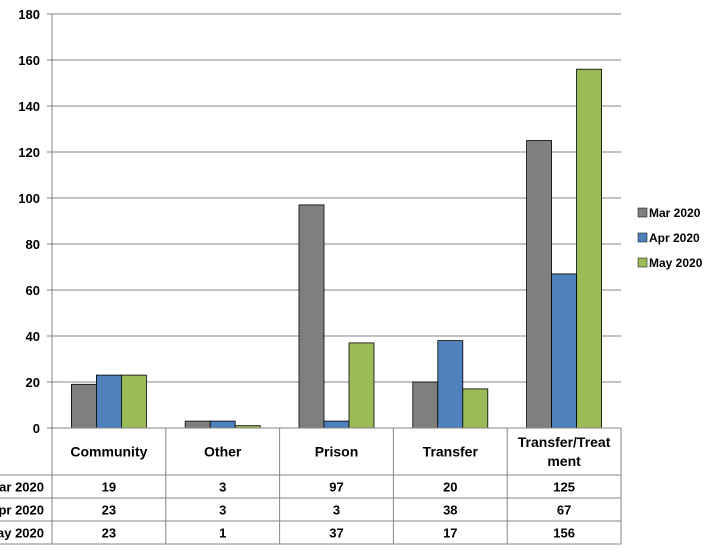 The image size is (709, 552). Describe the element at coordinates (22, 533) in the screenshot. I see `table-row-label: May 2020` at that location.